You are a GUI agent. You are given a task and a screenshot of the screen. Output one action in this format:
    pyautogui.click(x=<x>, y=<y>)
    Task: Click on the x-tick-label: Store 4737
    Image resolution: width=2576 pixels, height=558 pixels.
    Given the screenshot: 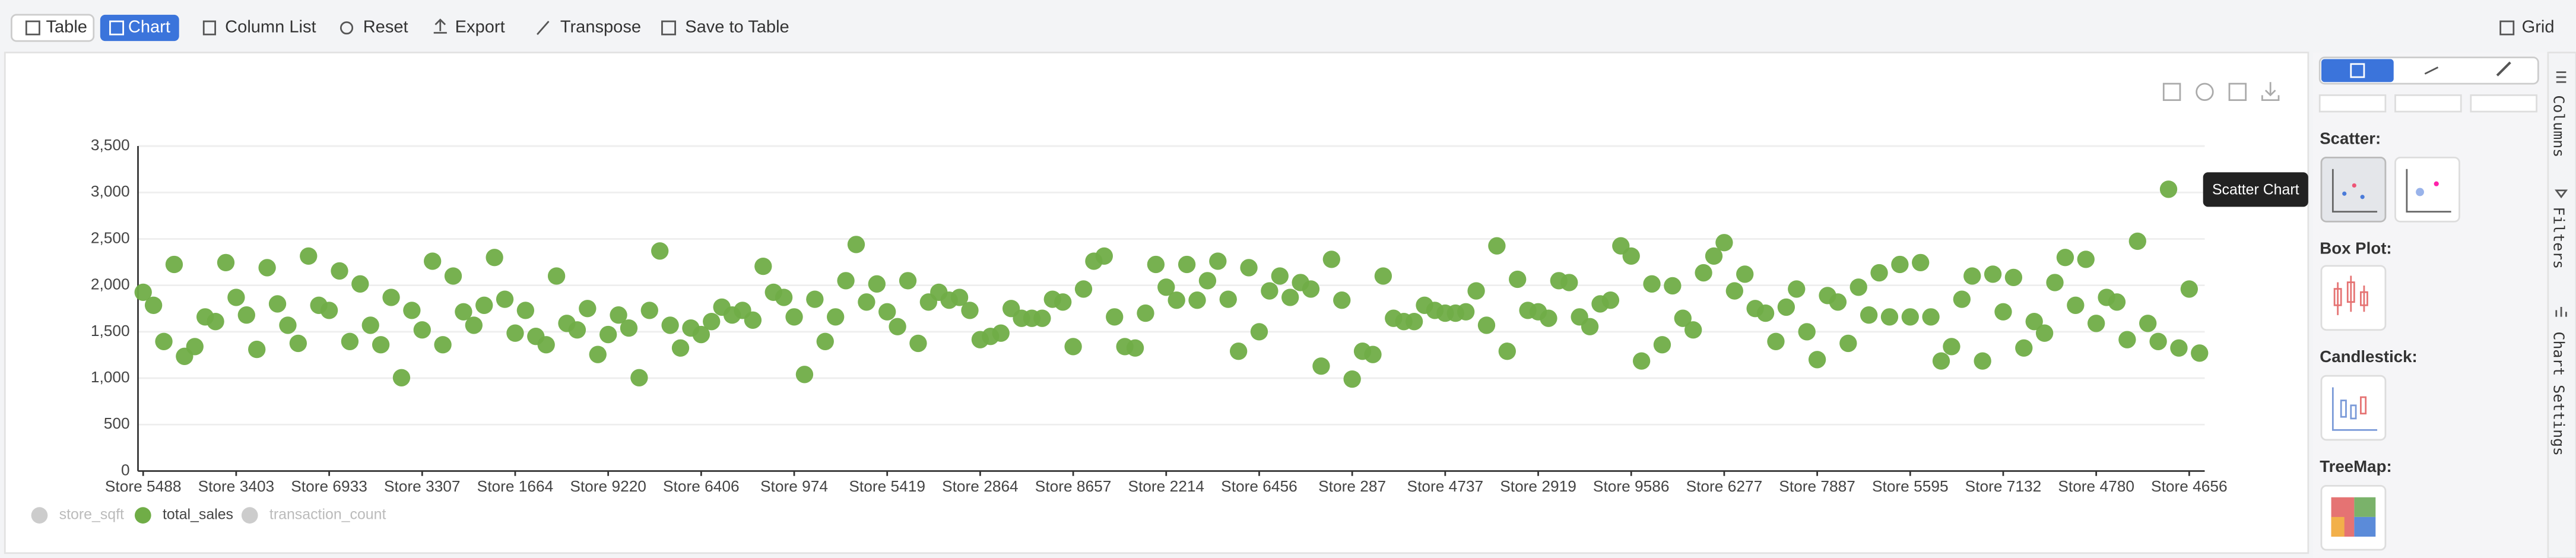 What is the action you would take?
    pyautogui.click(x=1445, y=486)
    